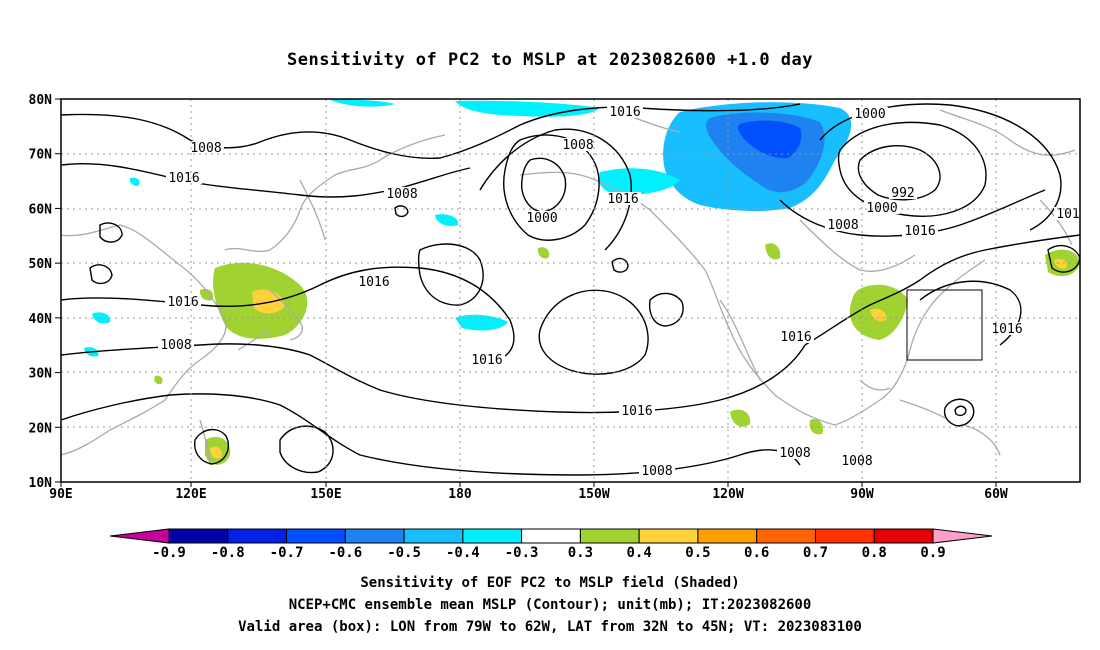  I want to click on latitude-axis: 80N 70N 60N 50N 40N 30N 20N 10N, so click(45, 292).